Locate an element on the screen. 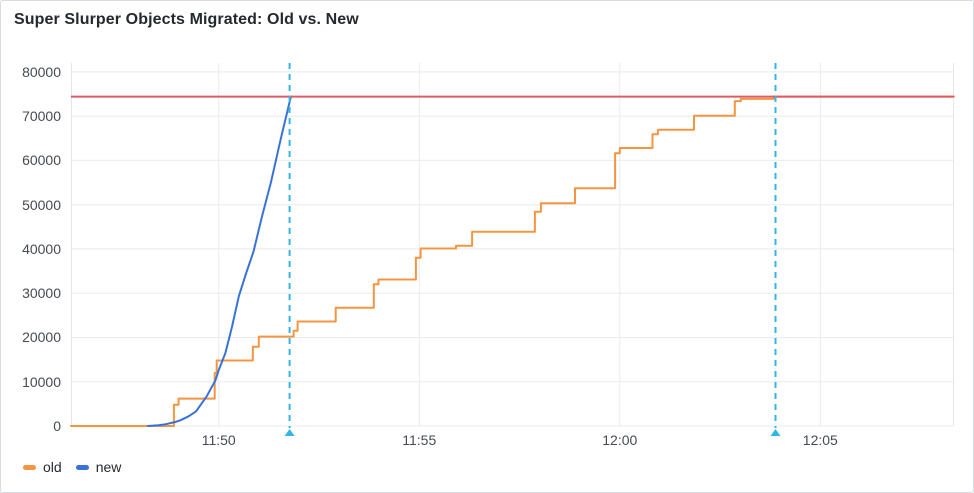 The width and height of the screenshot is (974, 493). x-axis-tick-label: 11:55 is located at coordinates (419, 440).